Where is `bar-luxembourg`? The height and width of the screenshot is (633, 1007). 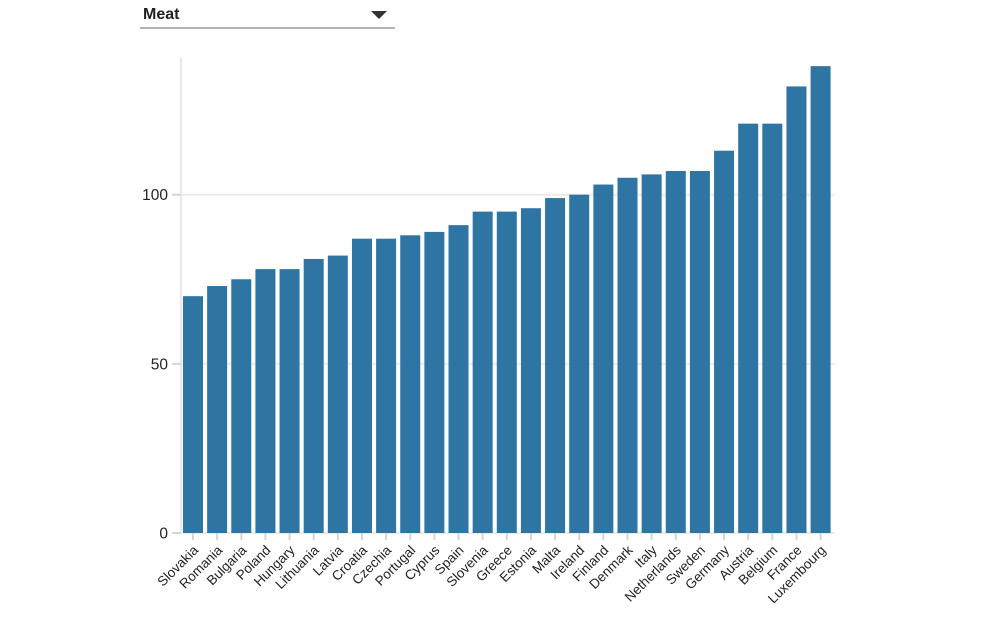
bar-luxembourg is located at coordinates (820, 299).